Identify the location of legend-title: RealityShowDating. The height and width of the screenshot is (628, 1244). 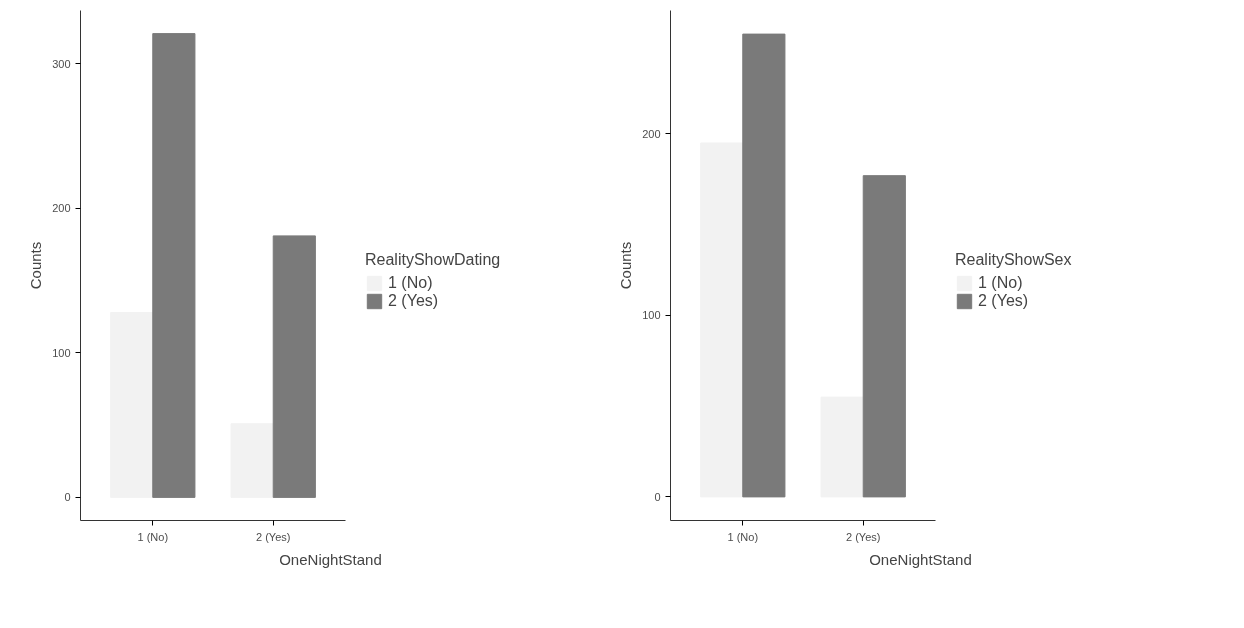
(433, 260).